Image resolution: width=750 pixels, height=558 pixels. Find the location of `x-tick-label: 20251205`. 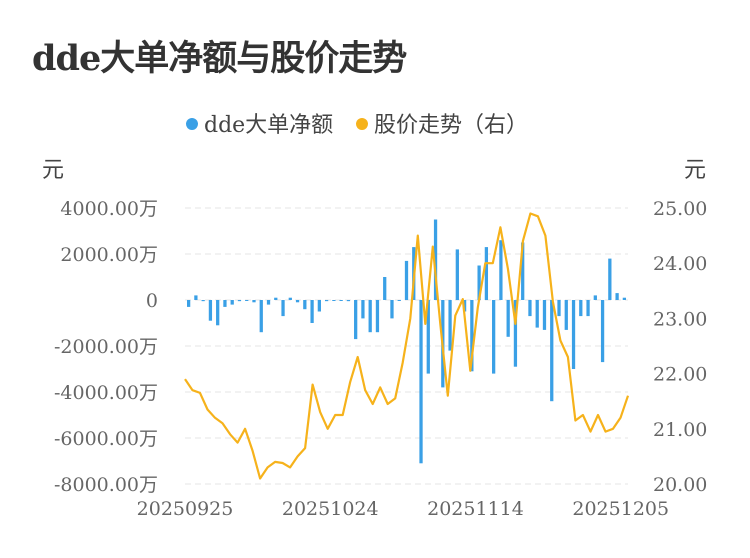

x-tick-label: 20251205 is located at coordinates (620, 509).